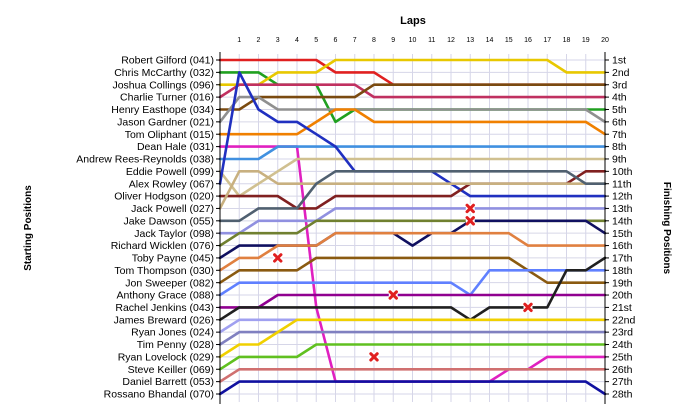 The image size is (700, 420). I want to click on lap-tick-label: 3, so click(278, 40).